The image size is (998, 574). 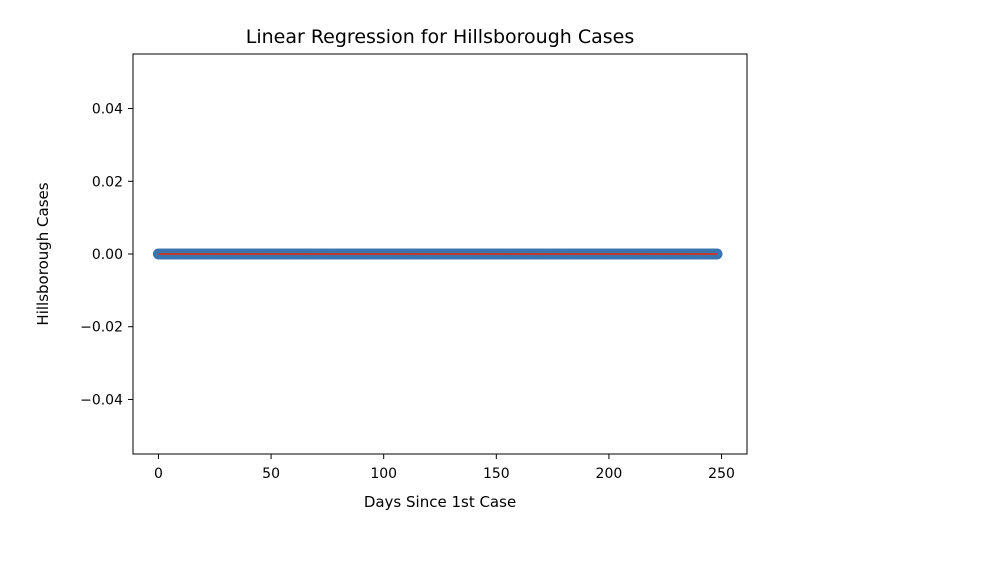 What do you see at coordinates (101, 400) in the screenshot?
I see `y-tick-label: −0.04` at bounding box center [101, 400].